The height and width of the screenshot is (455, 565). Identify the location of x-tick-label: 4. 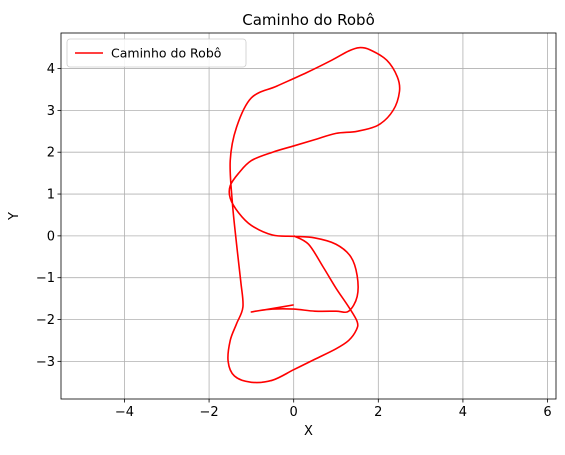
(463, 412).